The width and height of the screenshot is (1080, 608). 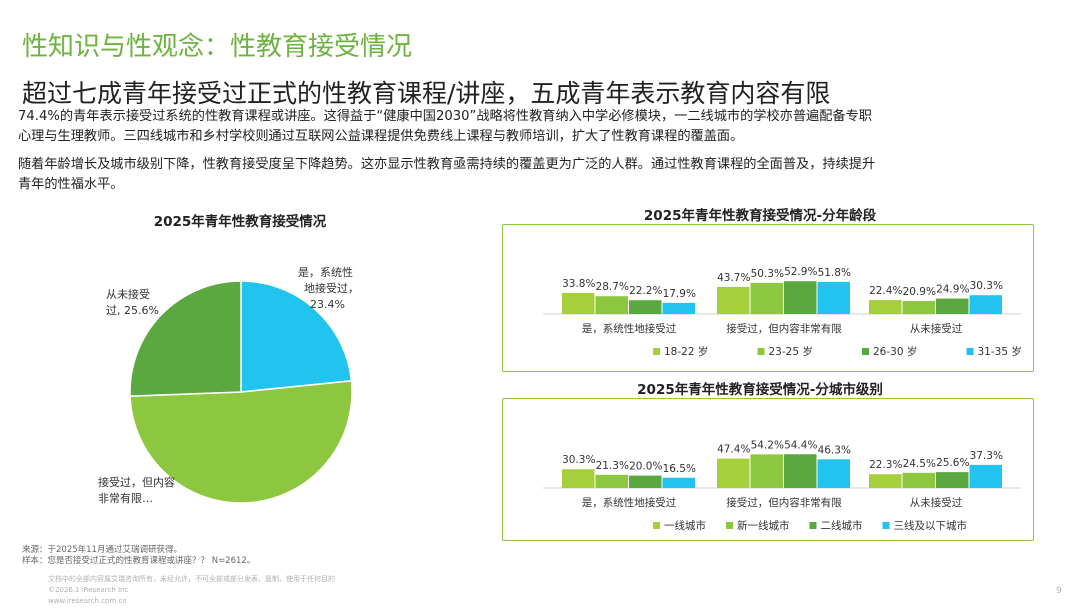 I want to click on age-chart-frame, so click(x=768, y=298).